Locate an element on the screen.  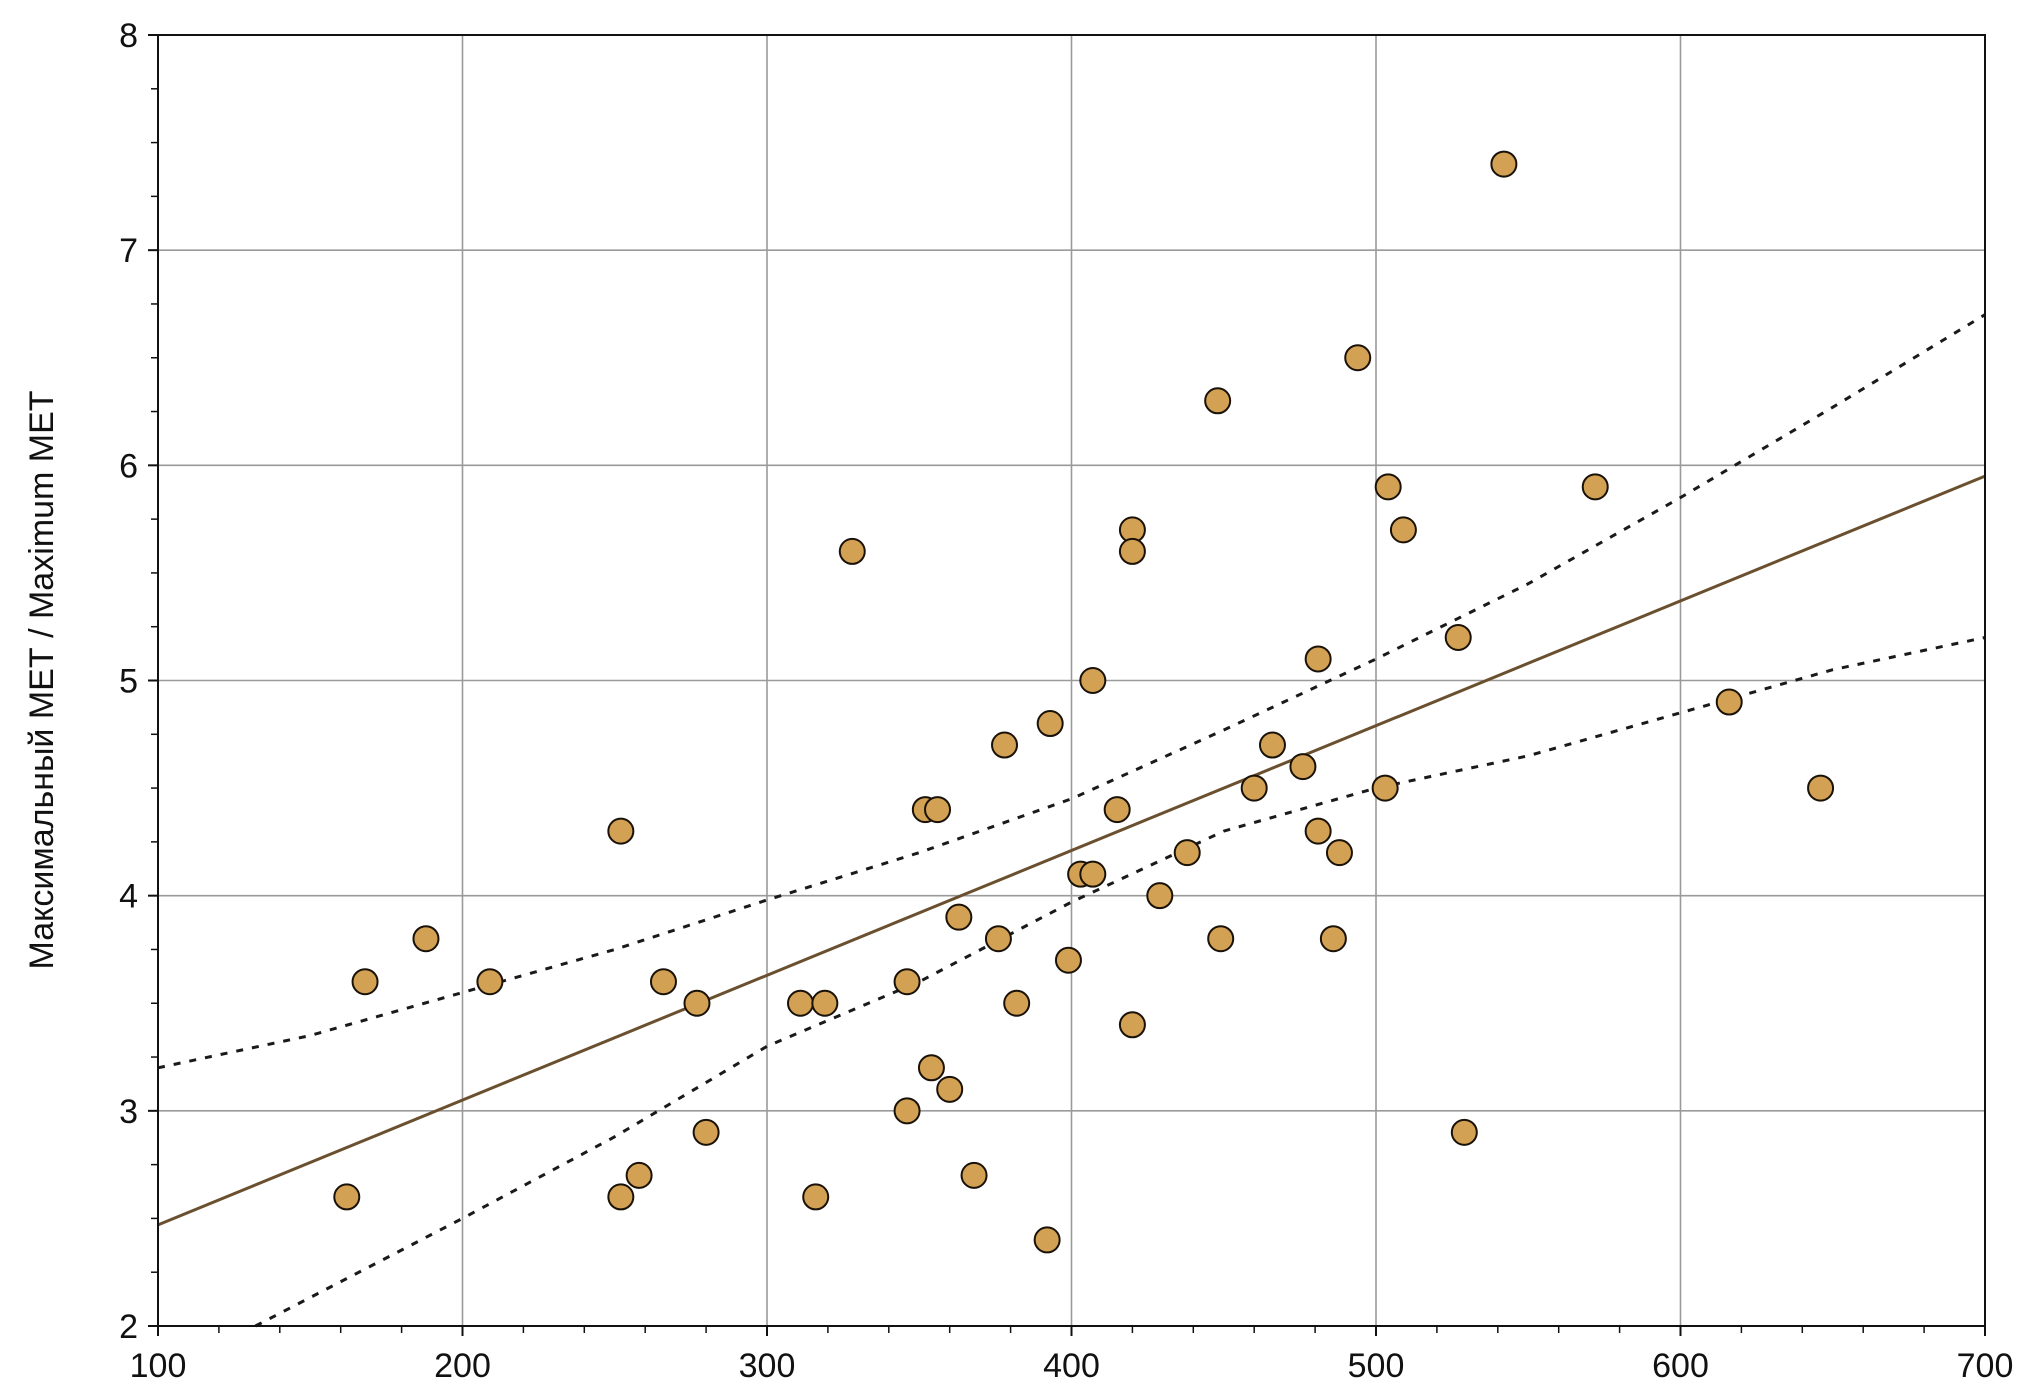
x-tick-label: 700 is located at coordinates (1985, 1366).